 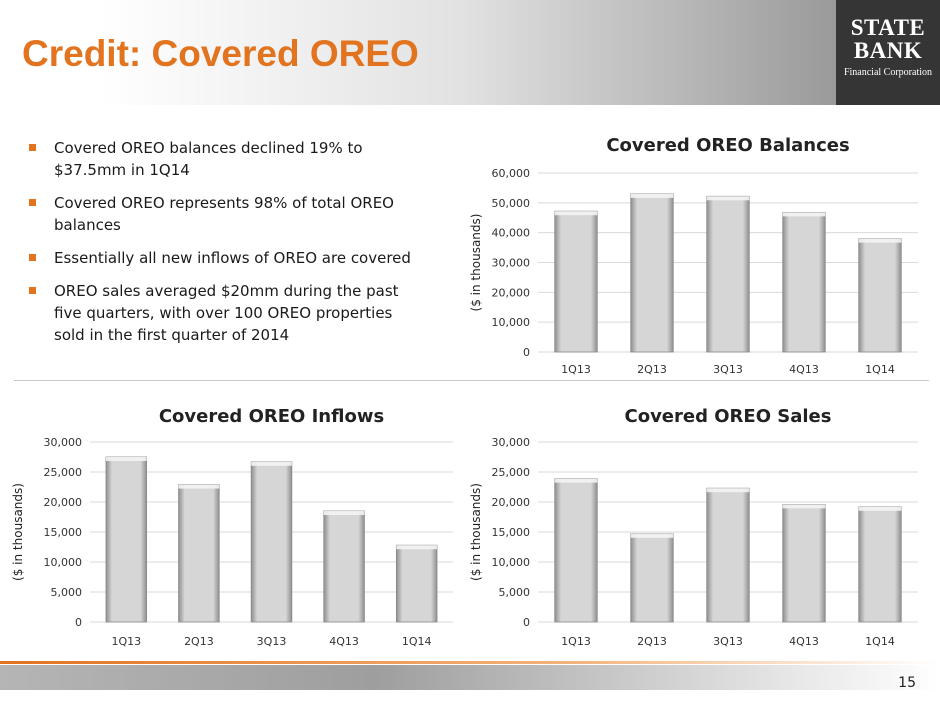 I want to click on section-divider, so click(x=471, y=380).